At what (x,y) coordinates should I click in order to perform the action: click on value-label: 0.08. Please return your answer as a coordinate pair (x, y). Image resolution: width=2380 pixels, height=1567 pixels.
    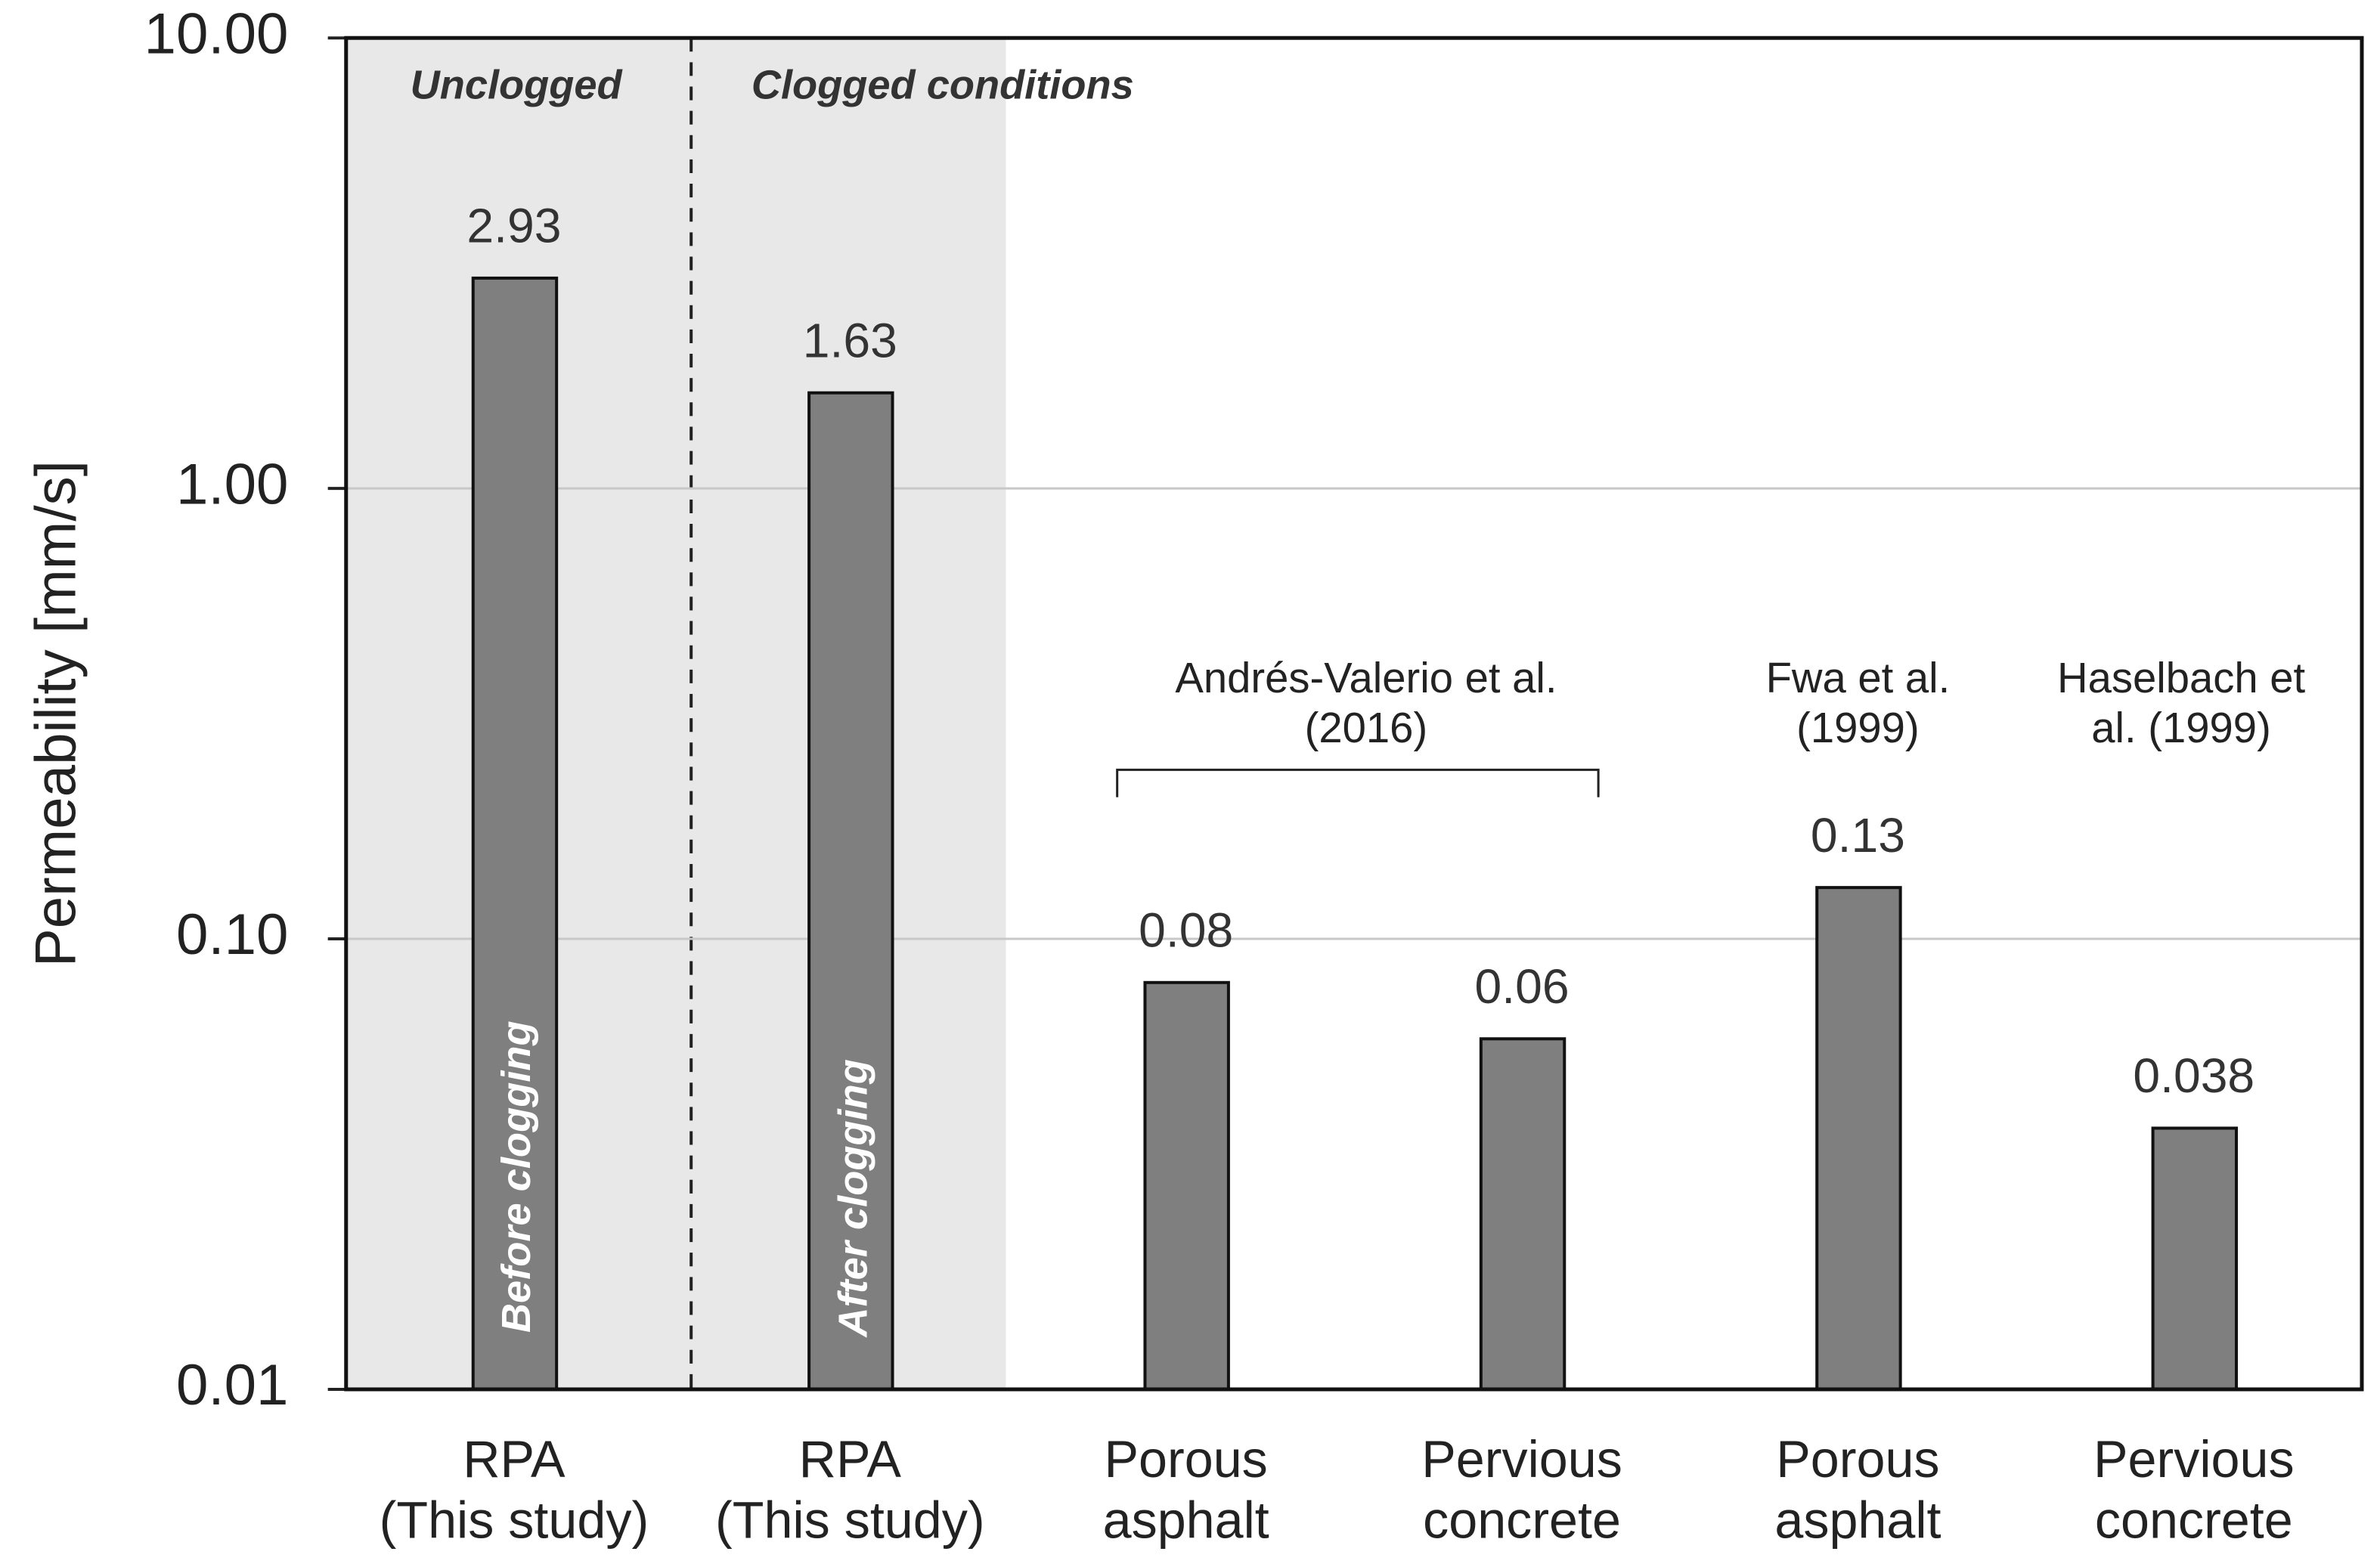
    Looking at the image, I should click on (1186, 930).